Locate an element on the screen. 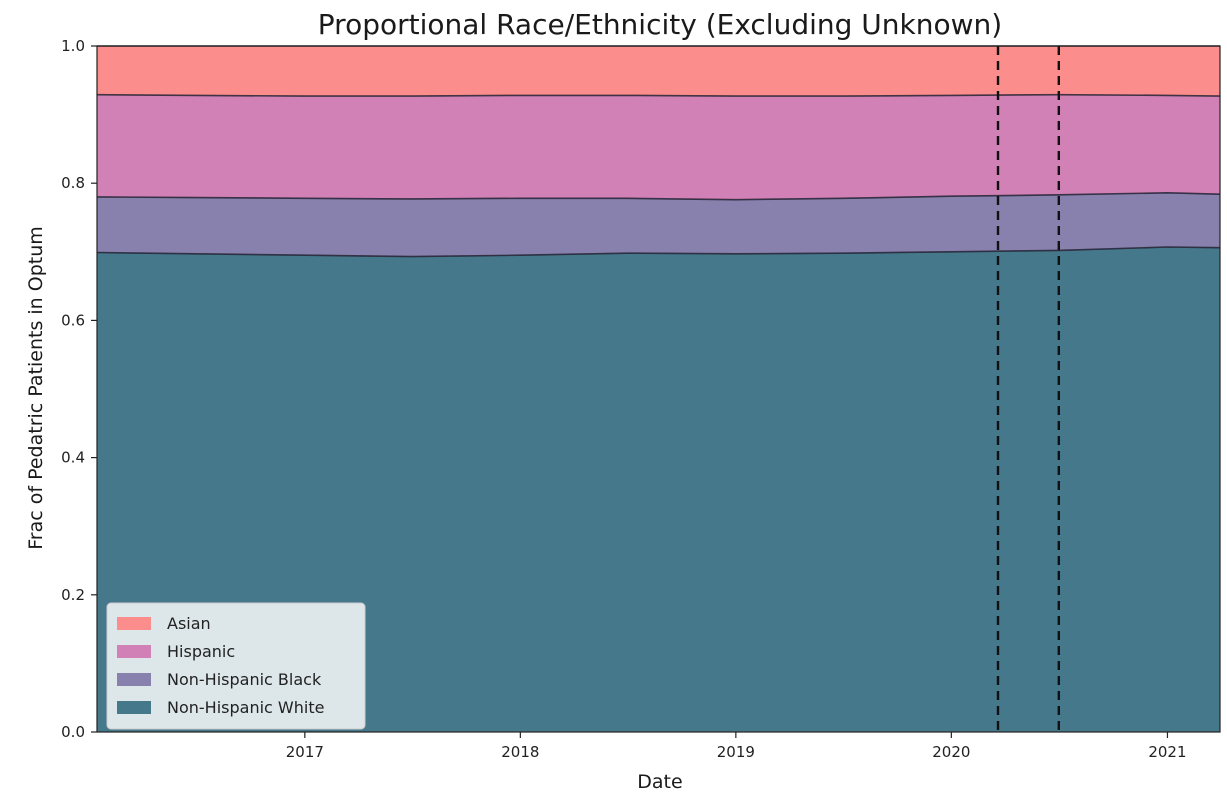  x-tick-label-2018: 2018 is located at coordinates (520, 752).